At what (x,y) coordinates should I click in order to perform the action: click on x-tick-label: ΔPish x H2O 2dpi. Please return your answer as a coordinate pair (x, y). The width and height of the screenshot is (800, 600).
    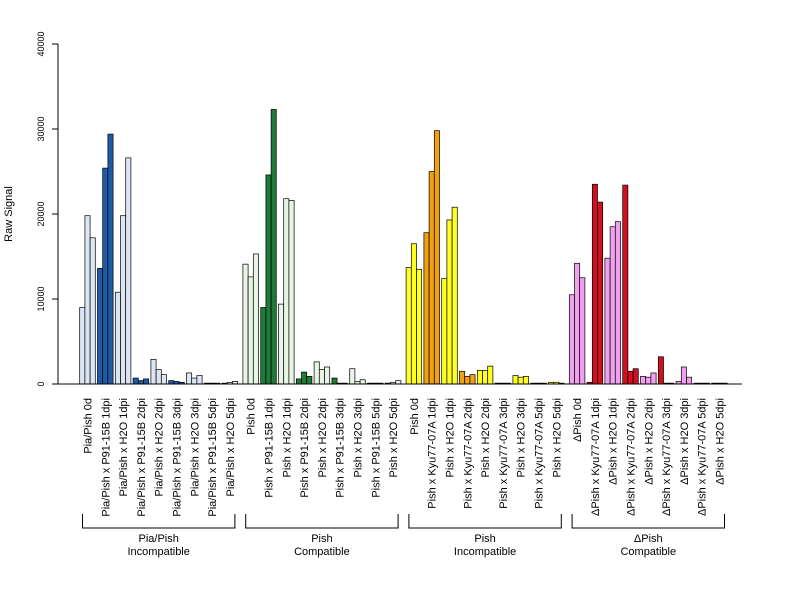
    Looking at the image, I should click on (649, 441).